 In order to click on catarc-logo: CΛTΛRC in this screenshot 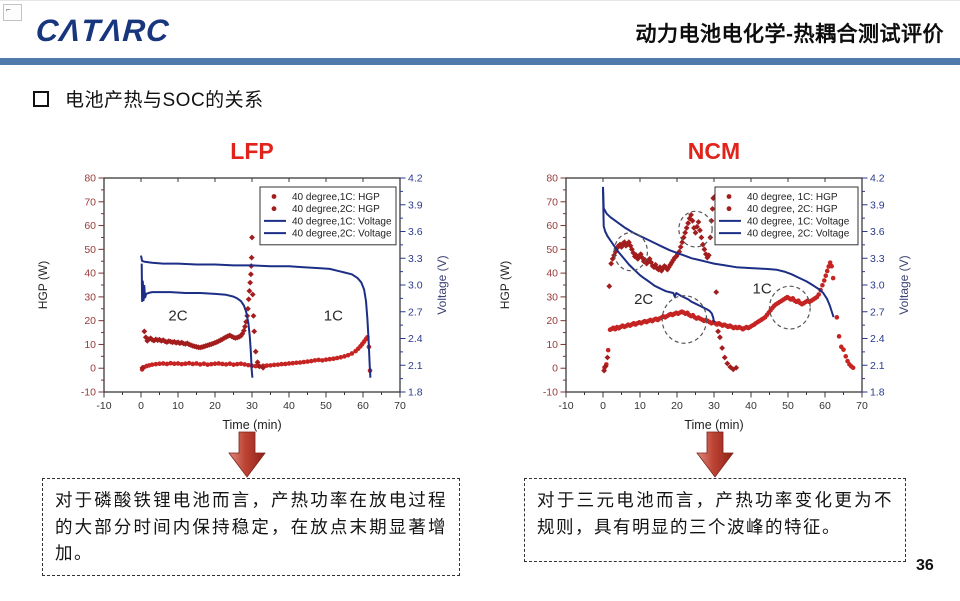, I will do `click(102, 30)`.